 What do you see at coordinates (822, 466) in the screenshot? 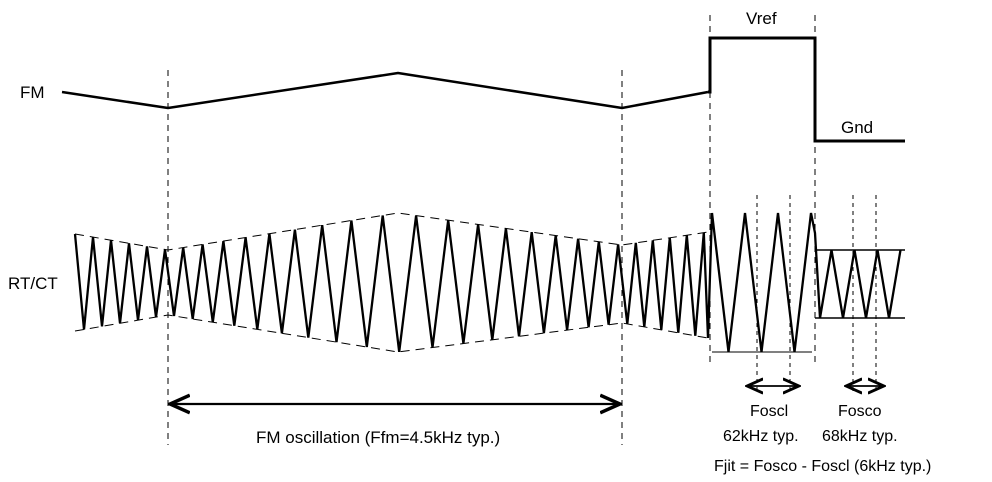
I see `fjit-label: Fjit = Fosco - Foscl (6kHz typ.)` at bounding box center [822, 466].